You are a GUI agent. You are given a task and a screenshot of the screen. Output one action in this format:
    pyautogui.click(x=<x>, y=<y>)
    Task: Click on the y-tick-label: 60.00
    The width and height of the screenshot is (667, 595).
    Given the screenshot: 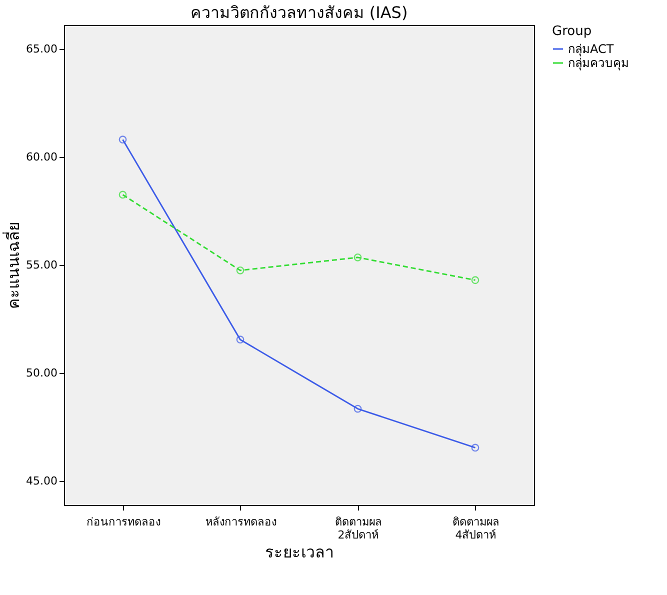 What is the action you would take?
    pyautogui.click(x=42, y=157)
    